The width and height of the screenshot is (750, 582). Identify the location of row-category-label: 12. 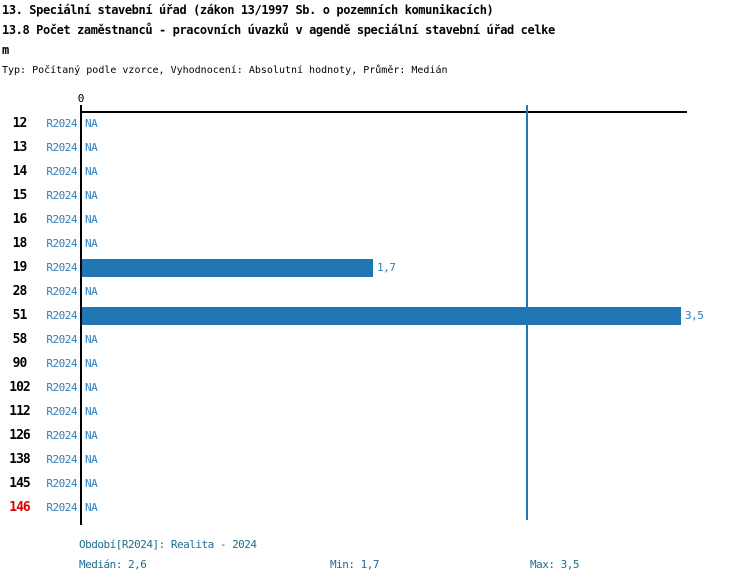
(20, 123).